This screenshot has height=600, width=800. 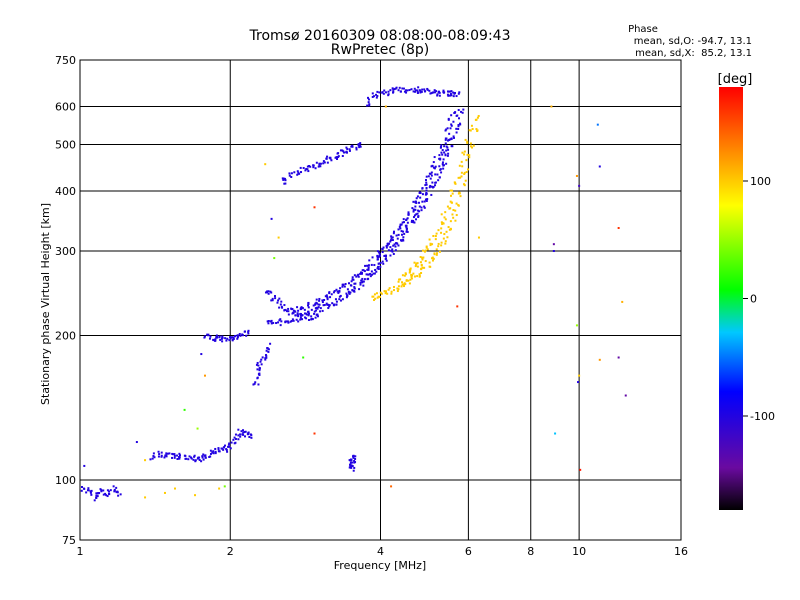 I want to click on x-tick-label: 4, so click(x=380, y=551).